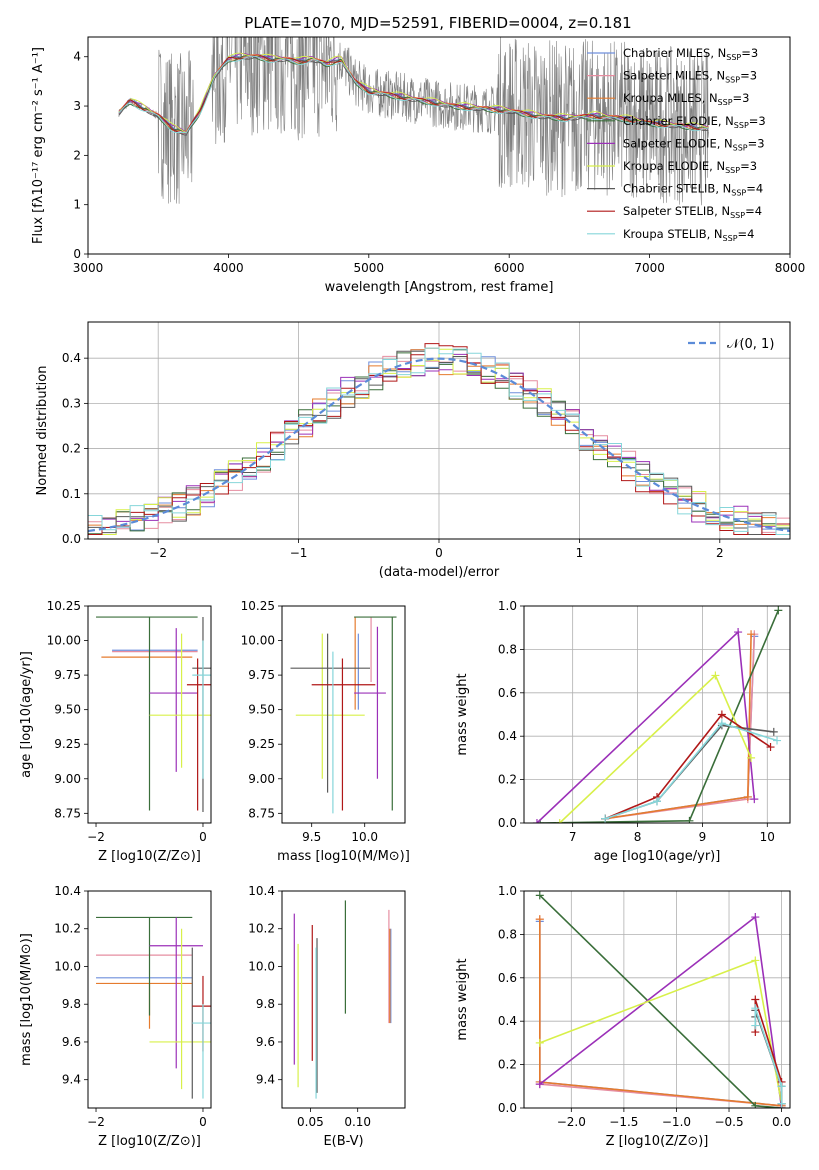 This screenshot has width=819, height=1170. Describe the element at coordinates (413, 94) in the screenshot. I see `model-curve` at that location.